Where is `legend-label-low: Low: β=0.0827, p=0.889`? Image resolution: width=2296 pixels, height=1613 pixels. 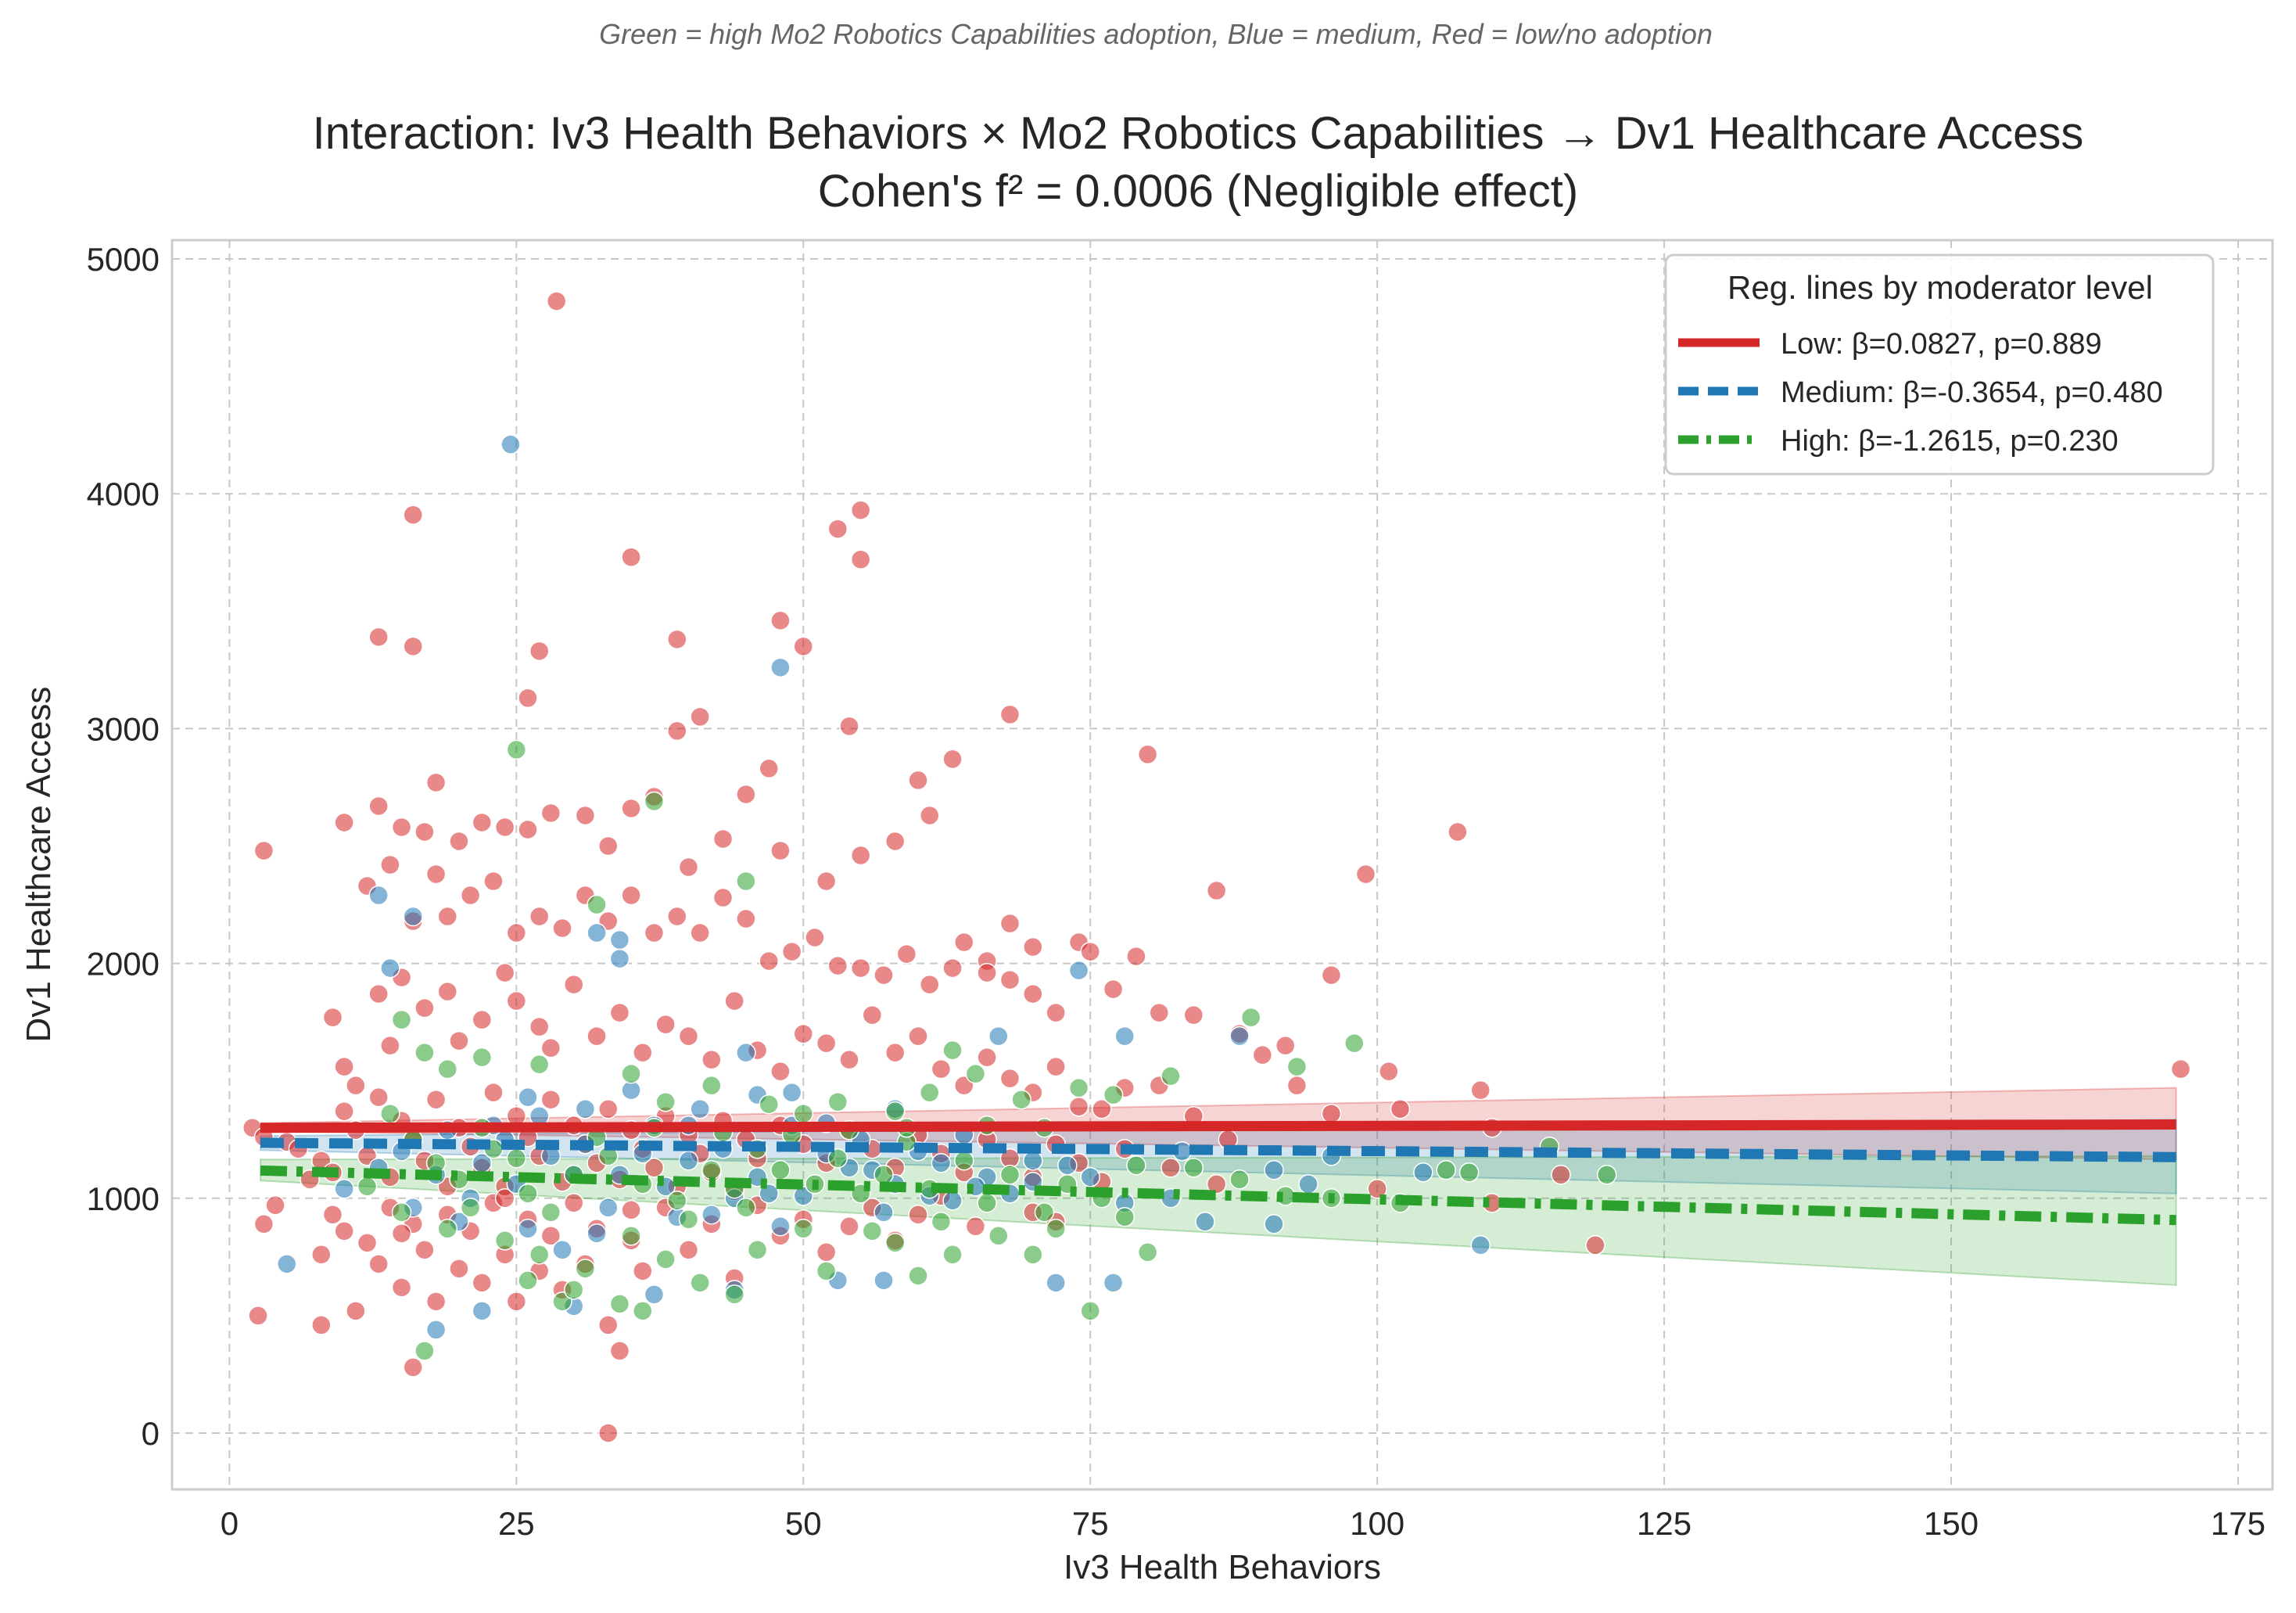 legend-label-low: Low: β=0.0827, p=0.889 is located at coordinates (1941, 344).